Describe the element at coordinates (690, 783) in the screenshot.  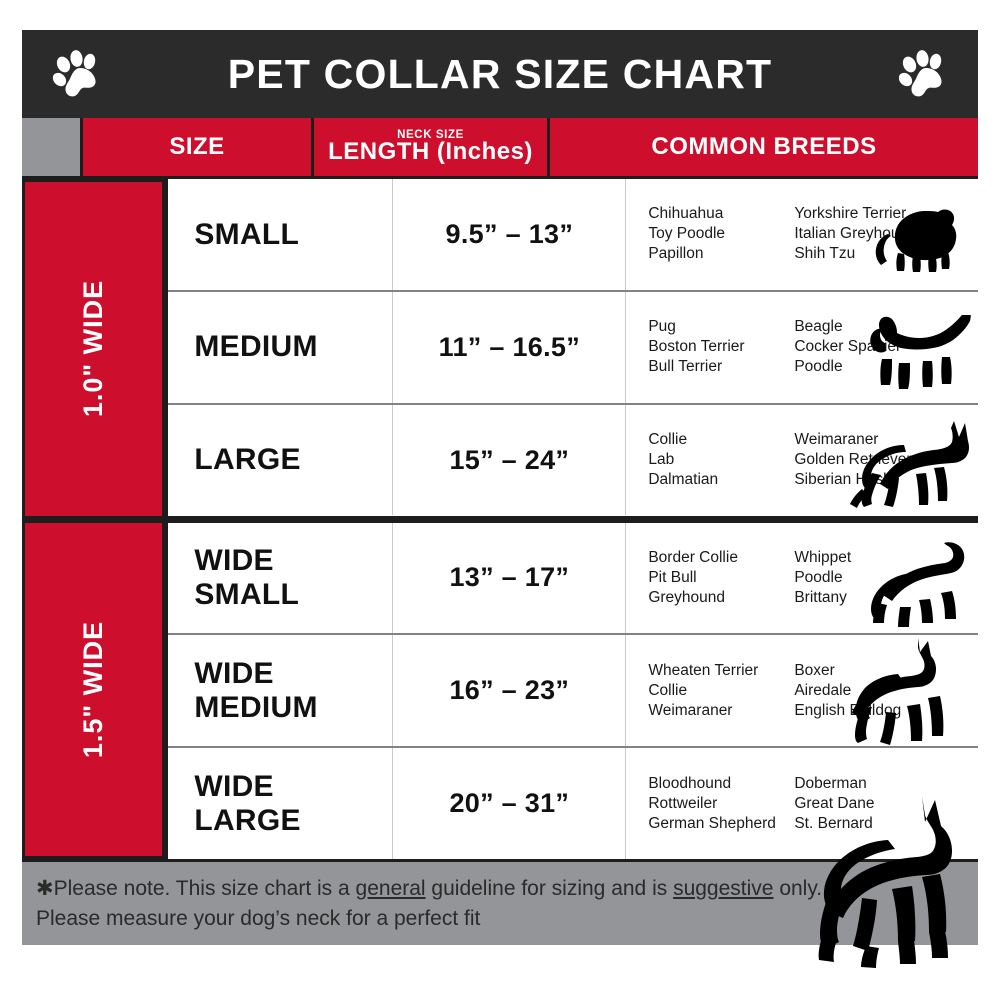
I see `breed-item: Bloodhound` at that location.